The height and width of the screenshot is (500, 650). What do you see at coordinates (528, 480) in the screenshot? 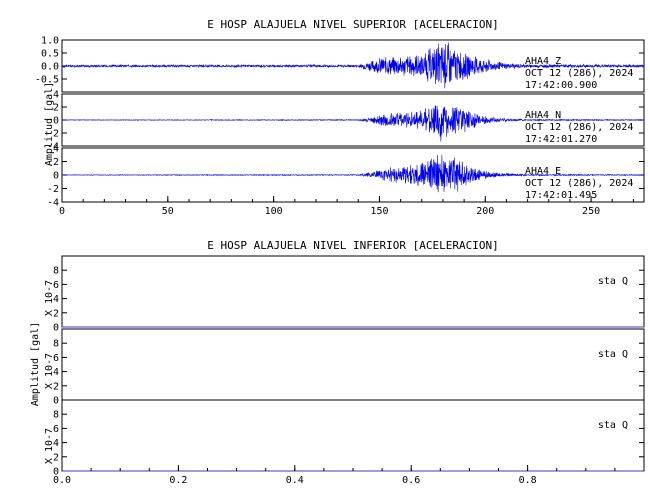
I see `xtick-label: 0.8` at bounding box center [528, 480].